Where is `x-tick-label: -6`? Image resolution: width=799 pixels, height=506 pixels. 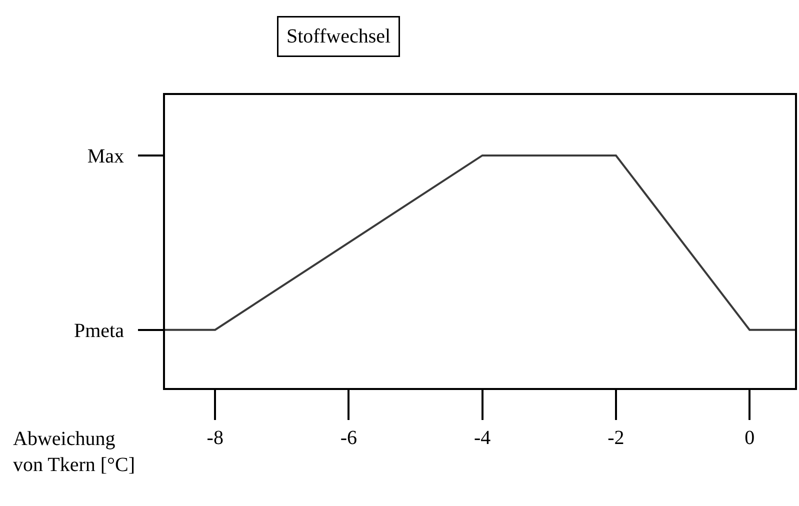
x-tick-label: -6 is located at coordinates (349, 438).